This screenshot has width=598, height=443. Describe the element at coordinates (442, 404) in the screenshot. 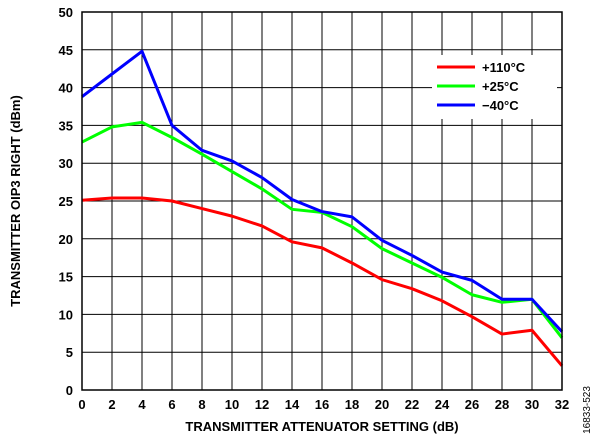

I see `x-tick-label: 24` at that location.